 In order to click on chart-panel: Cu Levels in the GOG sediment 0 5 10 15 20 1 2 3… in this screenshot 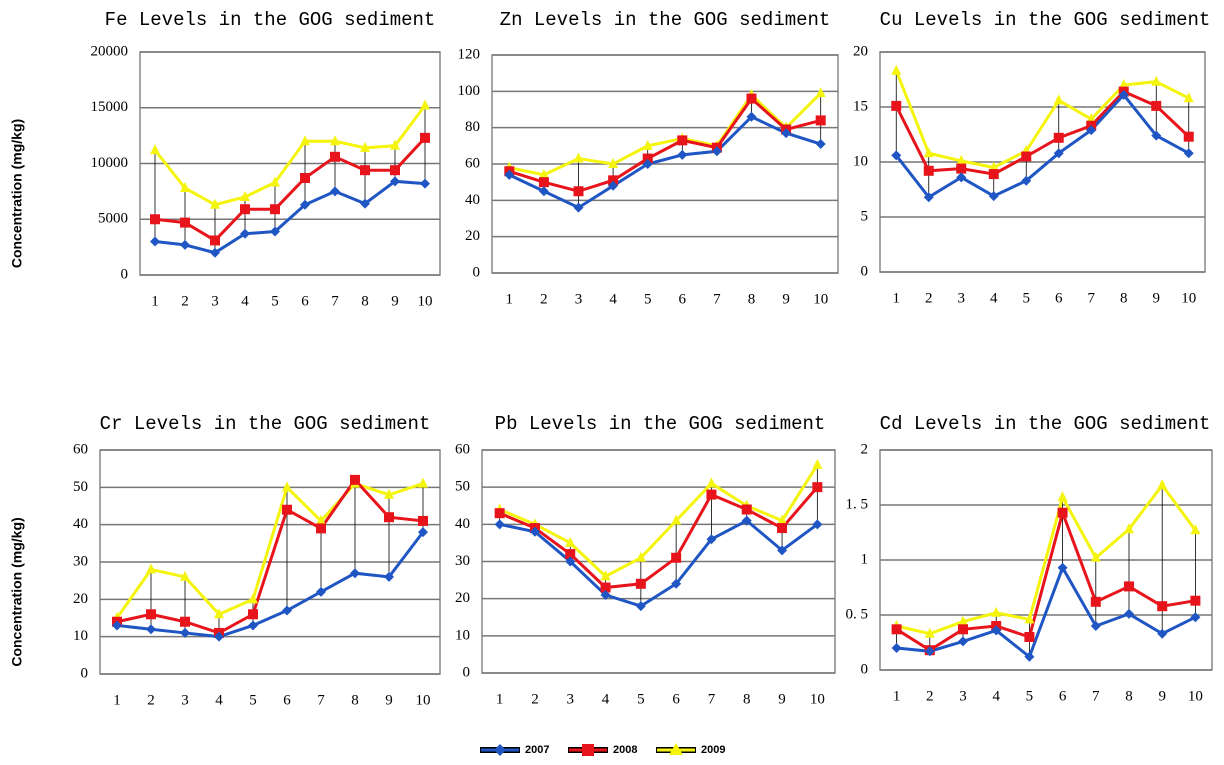, I will do `click(1031, 157)`.